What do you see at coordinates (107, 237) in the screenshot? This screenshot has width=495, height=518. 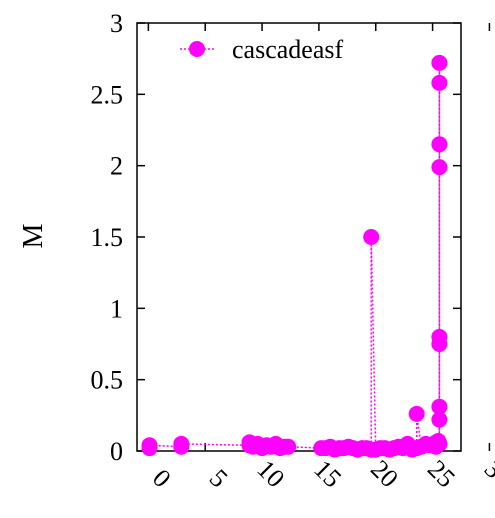 I see `y-tick-label: 1.5` at bounding box center [107, 237].